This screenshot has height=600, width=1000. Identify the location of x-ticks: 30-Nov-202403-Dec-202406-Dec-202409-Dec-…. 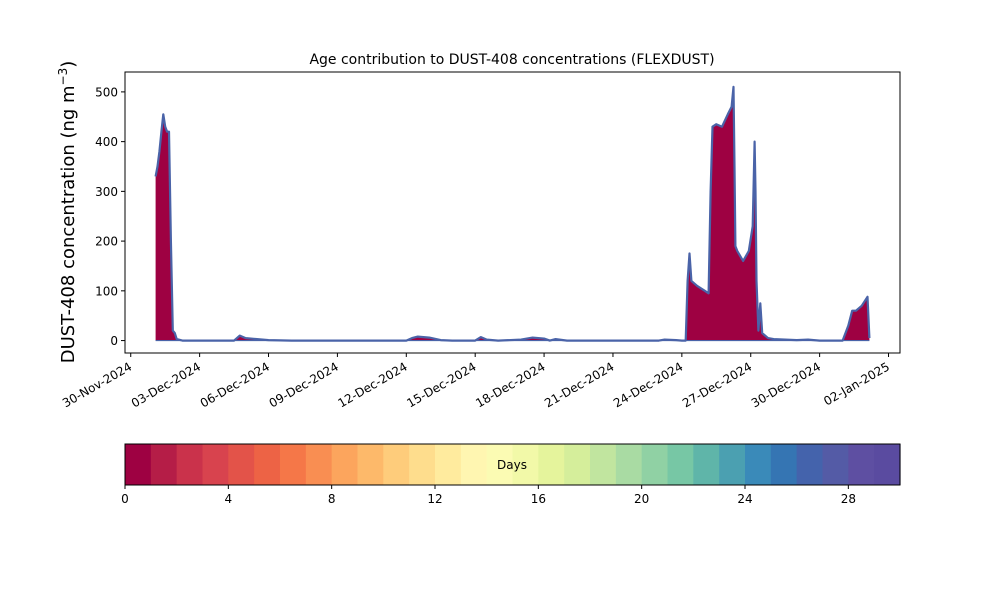
(476, 381).